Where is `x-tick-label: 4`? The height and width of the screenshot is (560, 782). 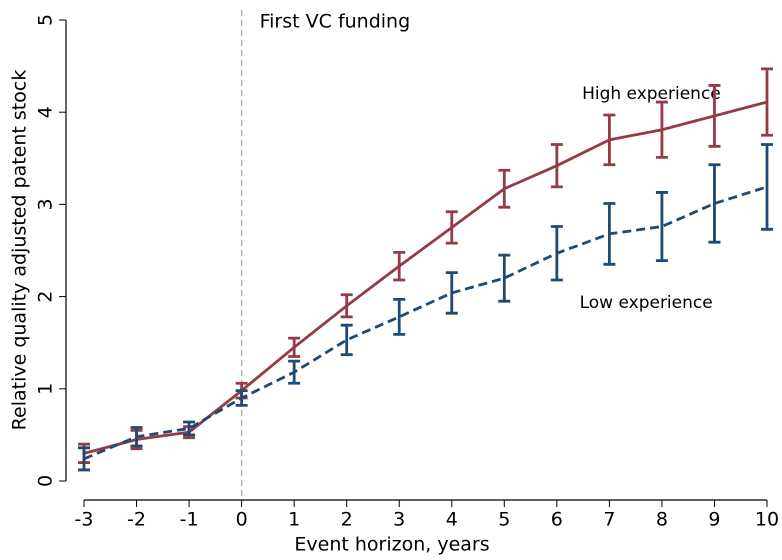
x-tick-label: 4 is located at coordinates (452, 520).